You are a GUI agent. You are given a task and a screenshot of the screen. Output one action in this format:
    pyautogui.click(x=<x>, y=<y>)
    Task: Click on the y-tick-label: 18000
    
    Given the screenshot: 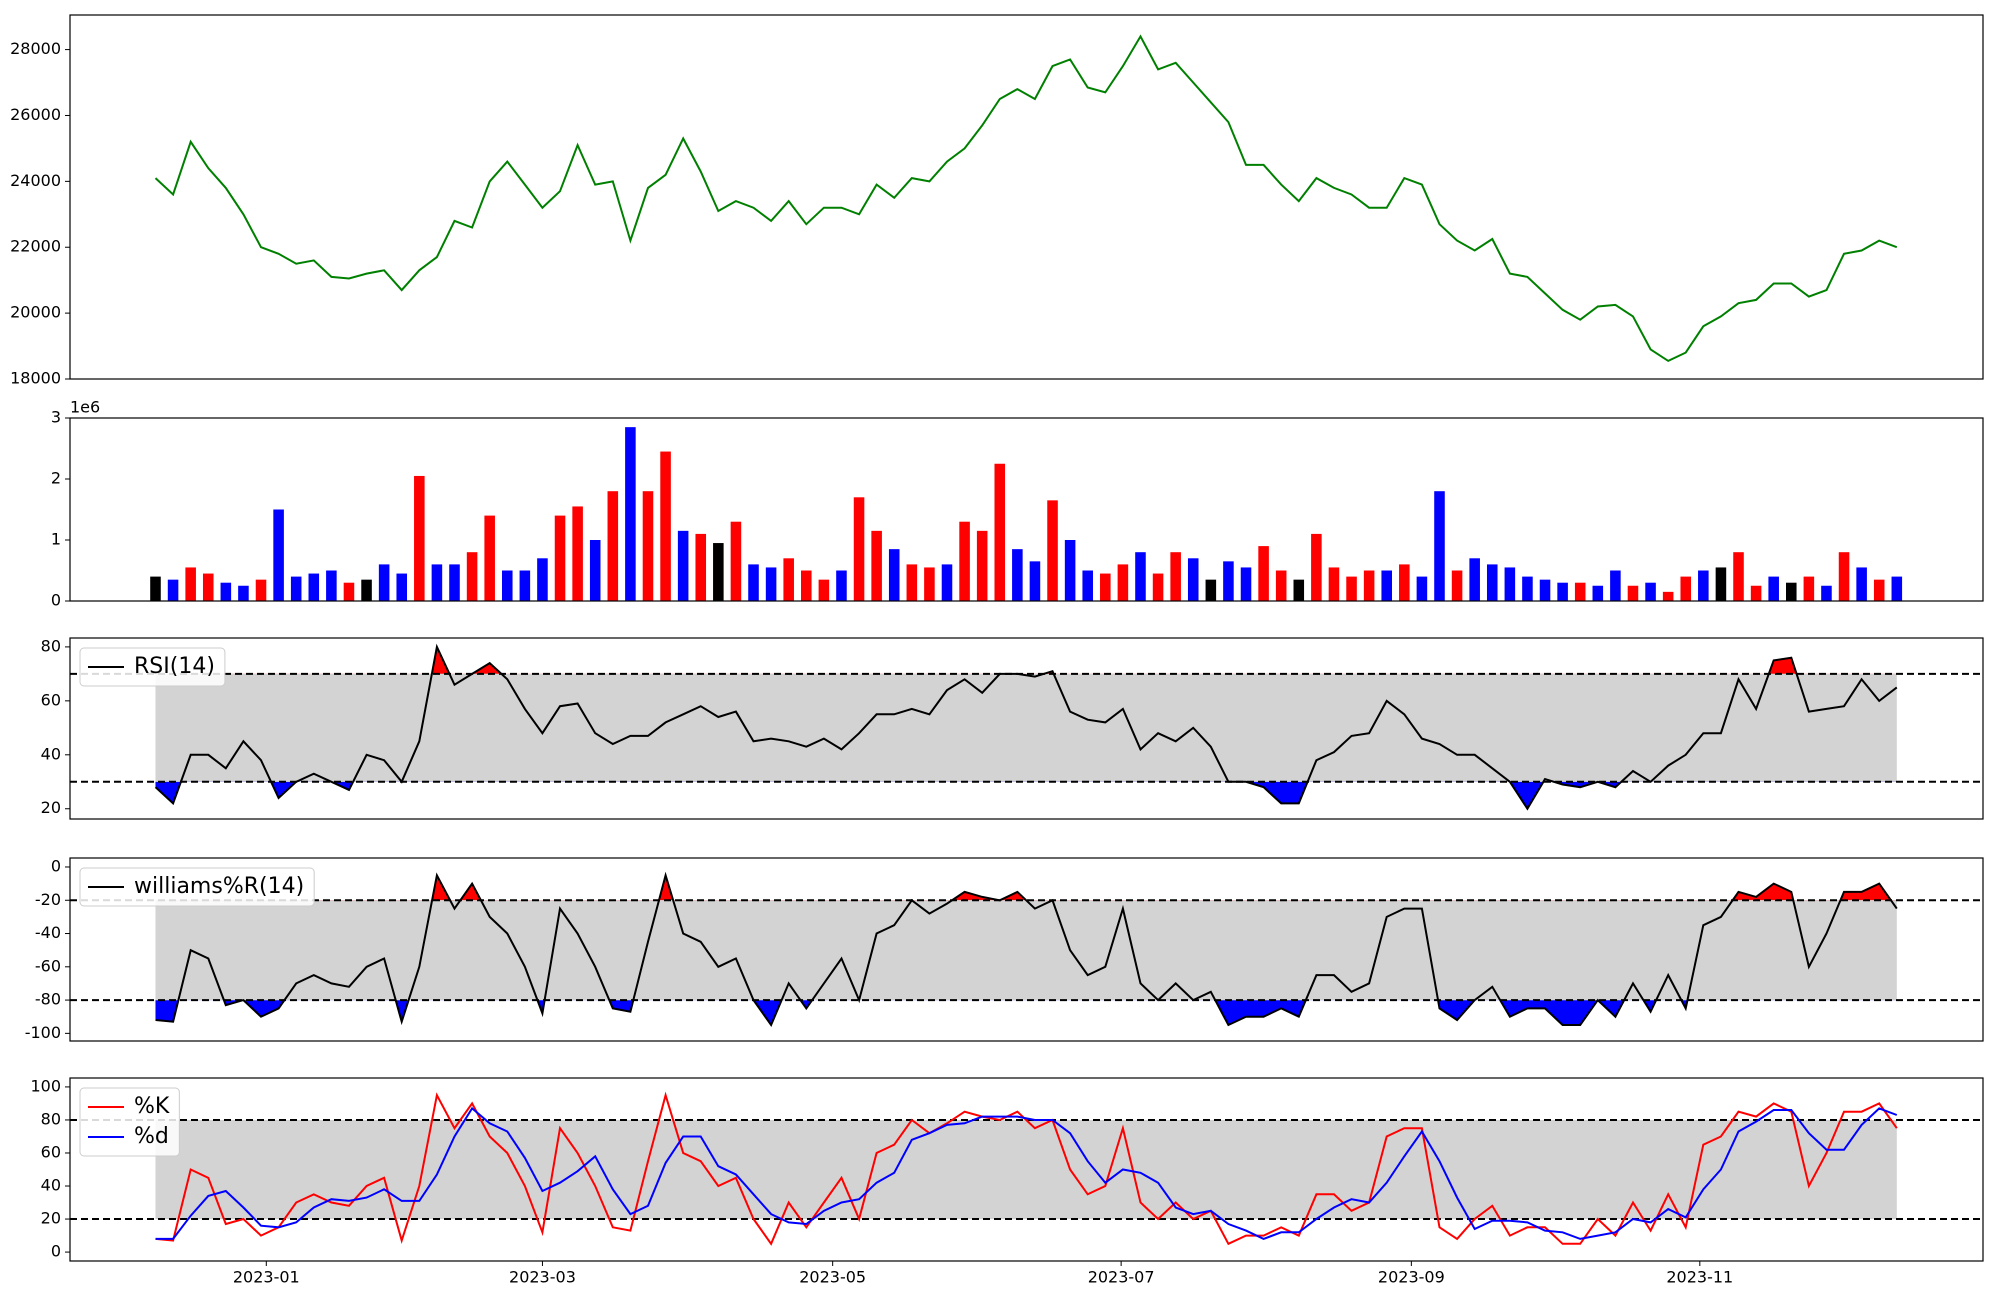 What is the action you would take?
    pyautogui.click(x=35, y=378)
    